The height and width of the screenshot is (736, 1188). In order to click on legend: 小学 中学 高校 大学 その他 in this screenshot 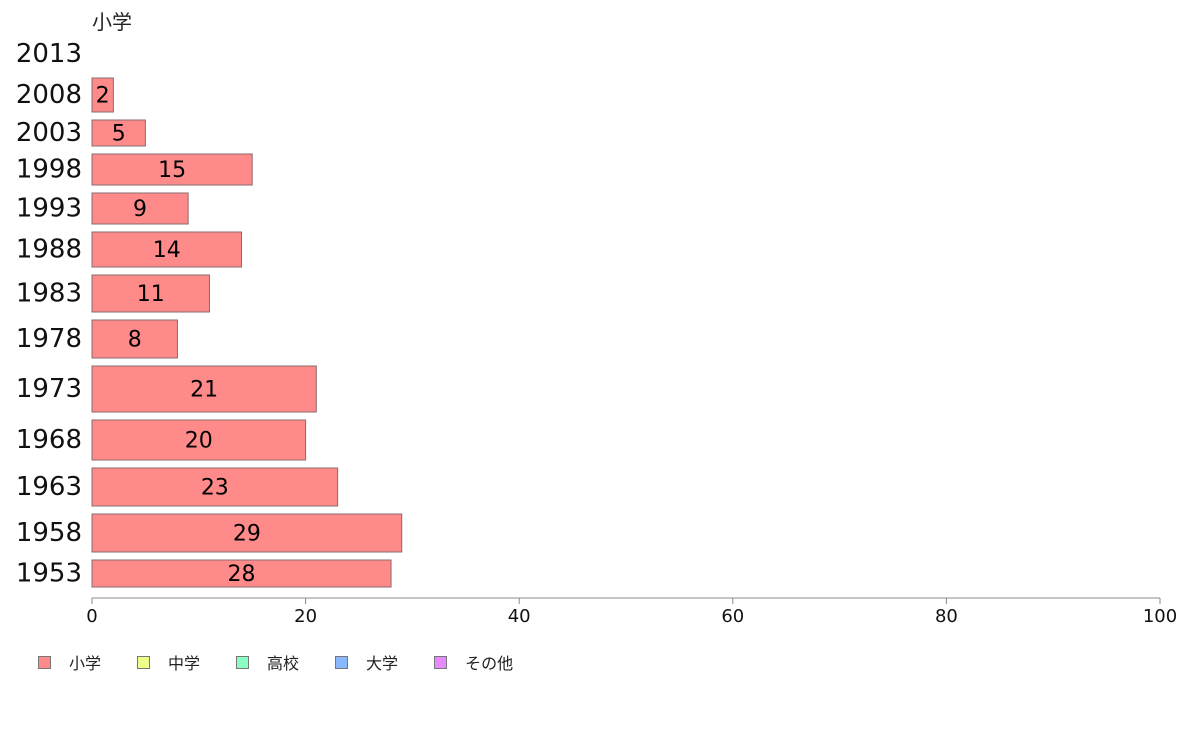, I will do `click(293, 662)`.